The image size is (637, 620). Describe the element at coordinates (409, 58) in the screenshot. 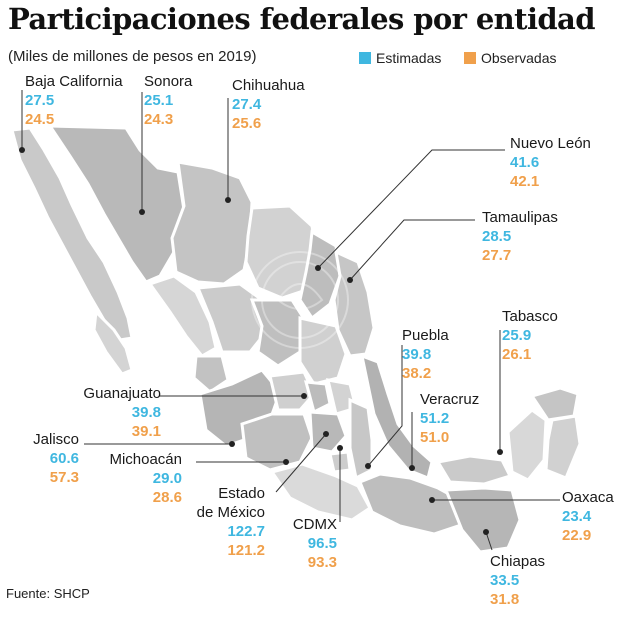

I see `legend-estimated-label: Estimadas` at that location.